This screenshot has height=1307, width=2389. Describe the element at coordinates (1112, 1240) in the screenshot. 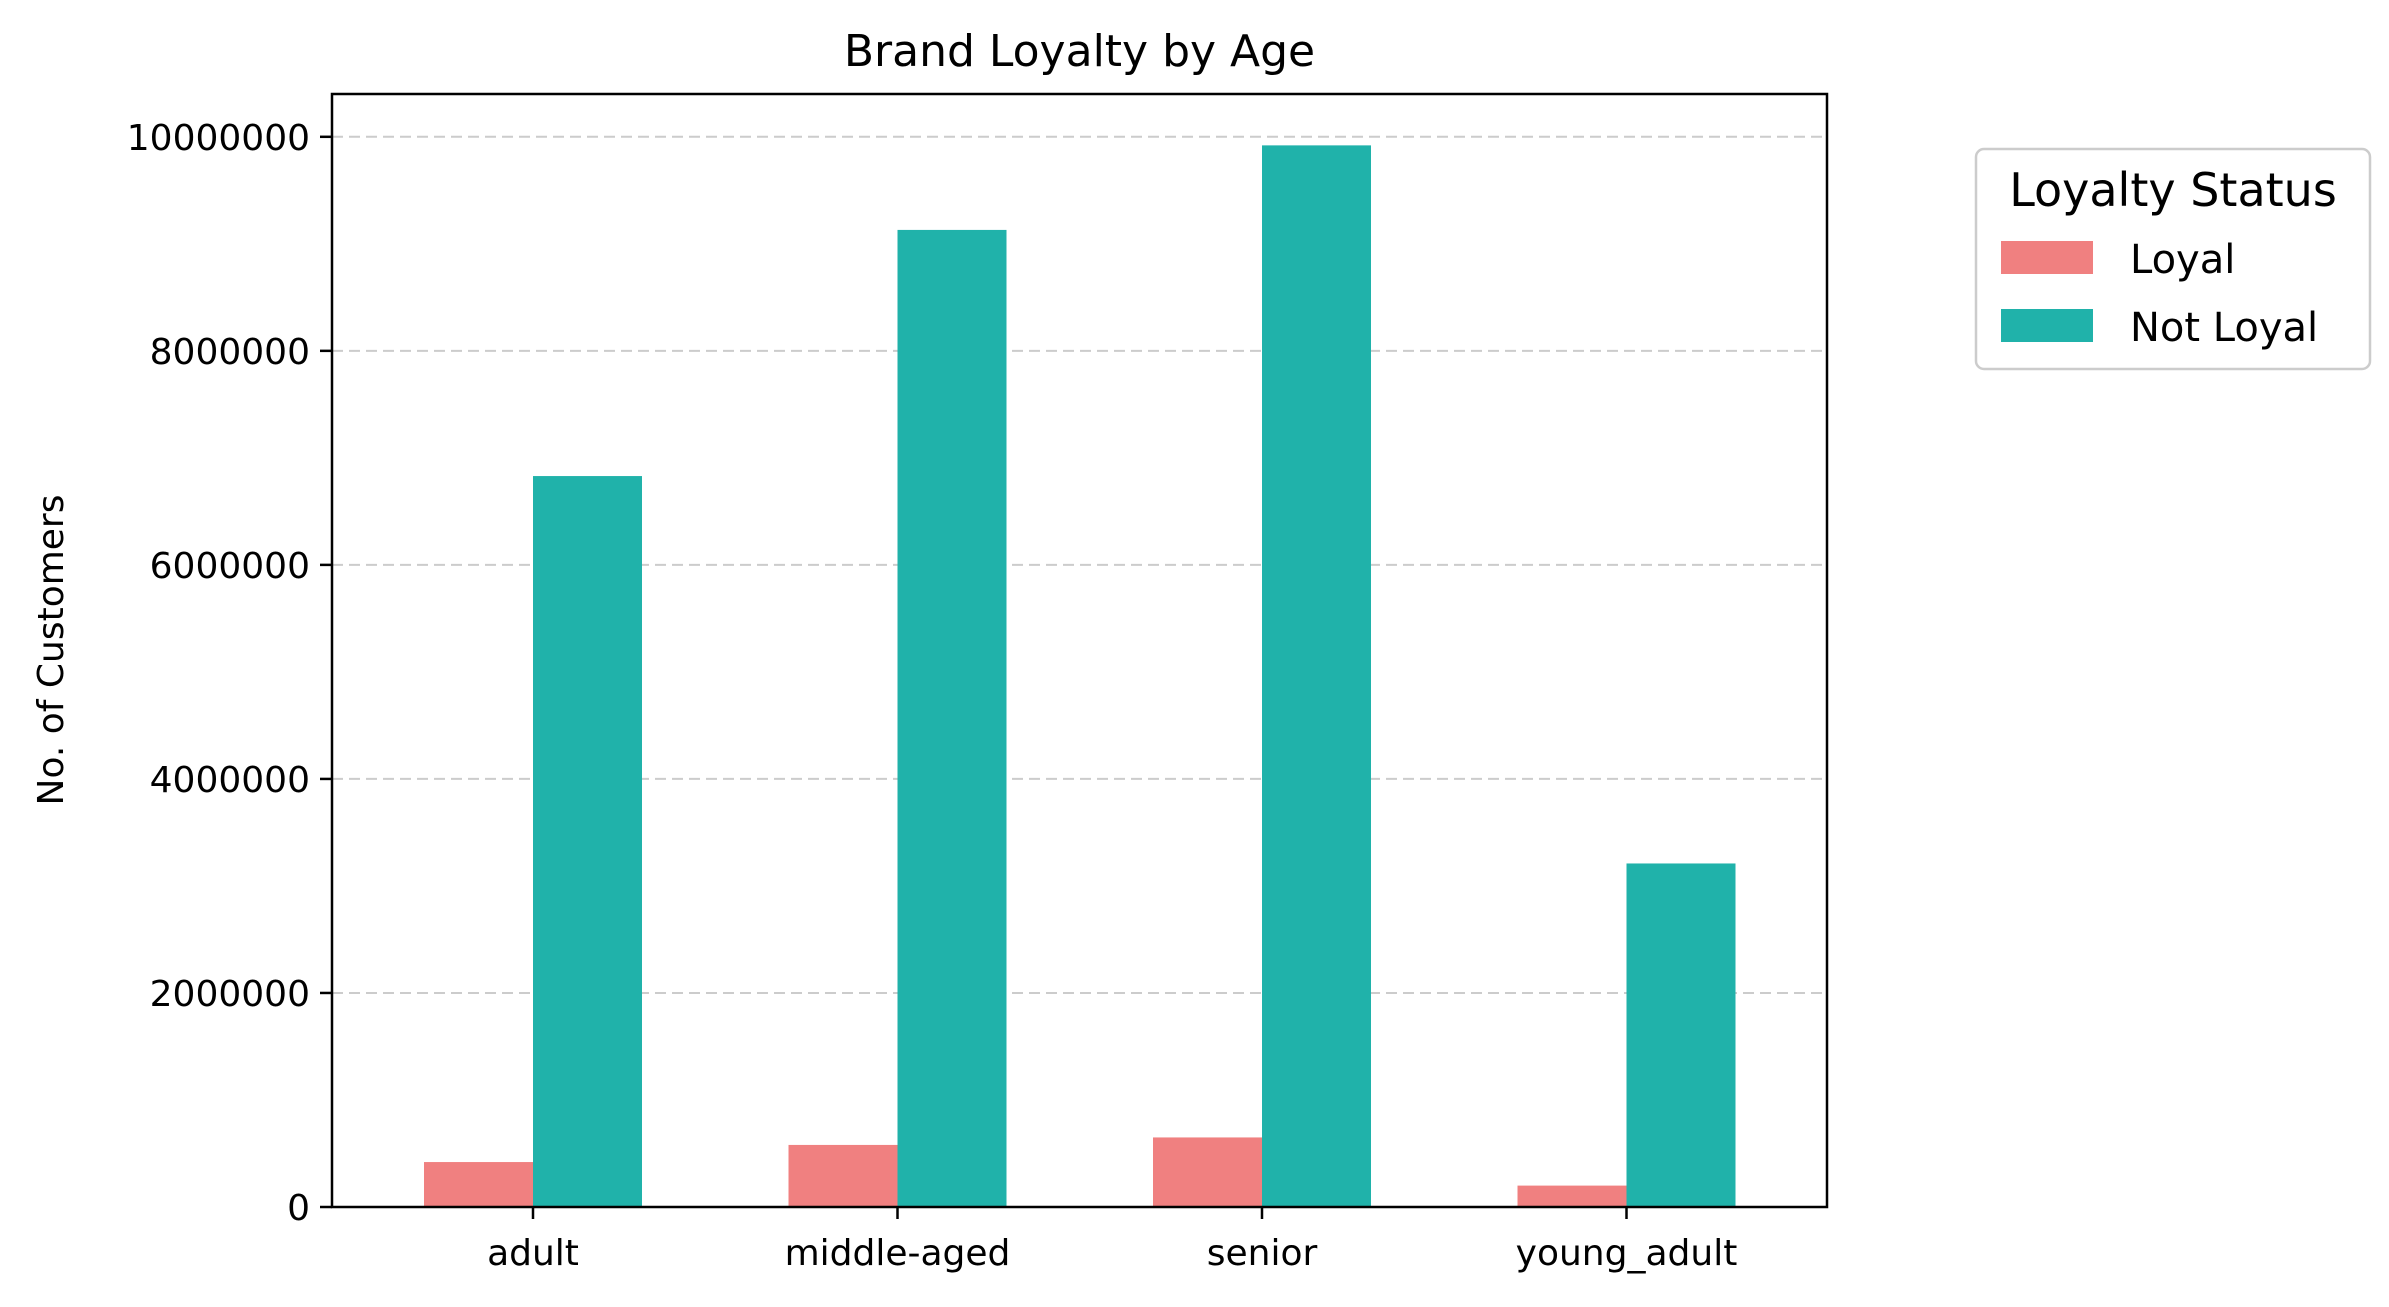

I see `x-axis-ticks: adult middle-aged senior young_adult` at that location.